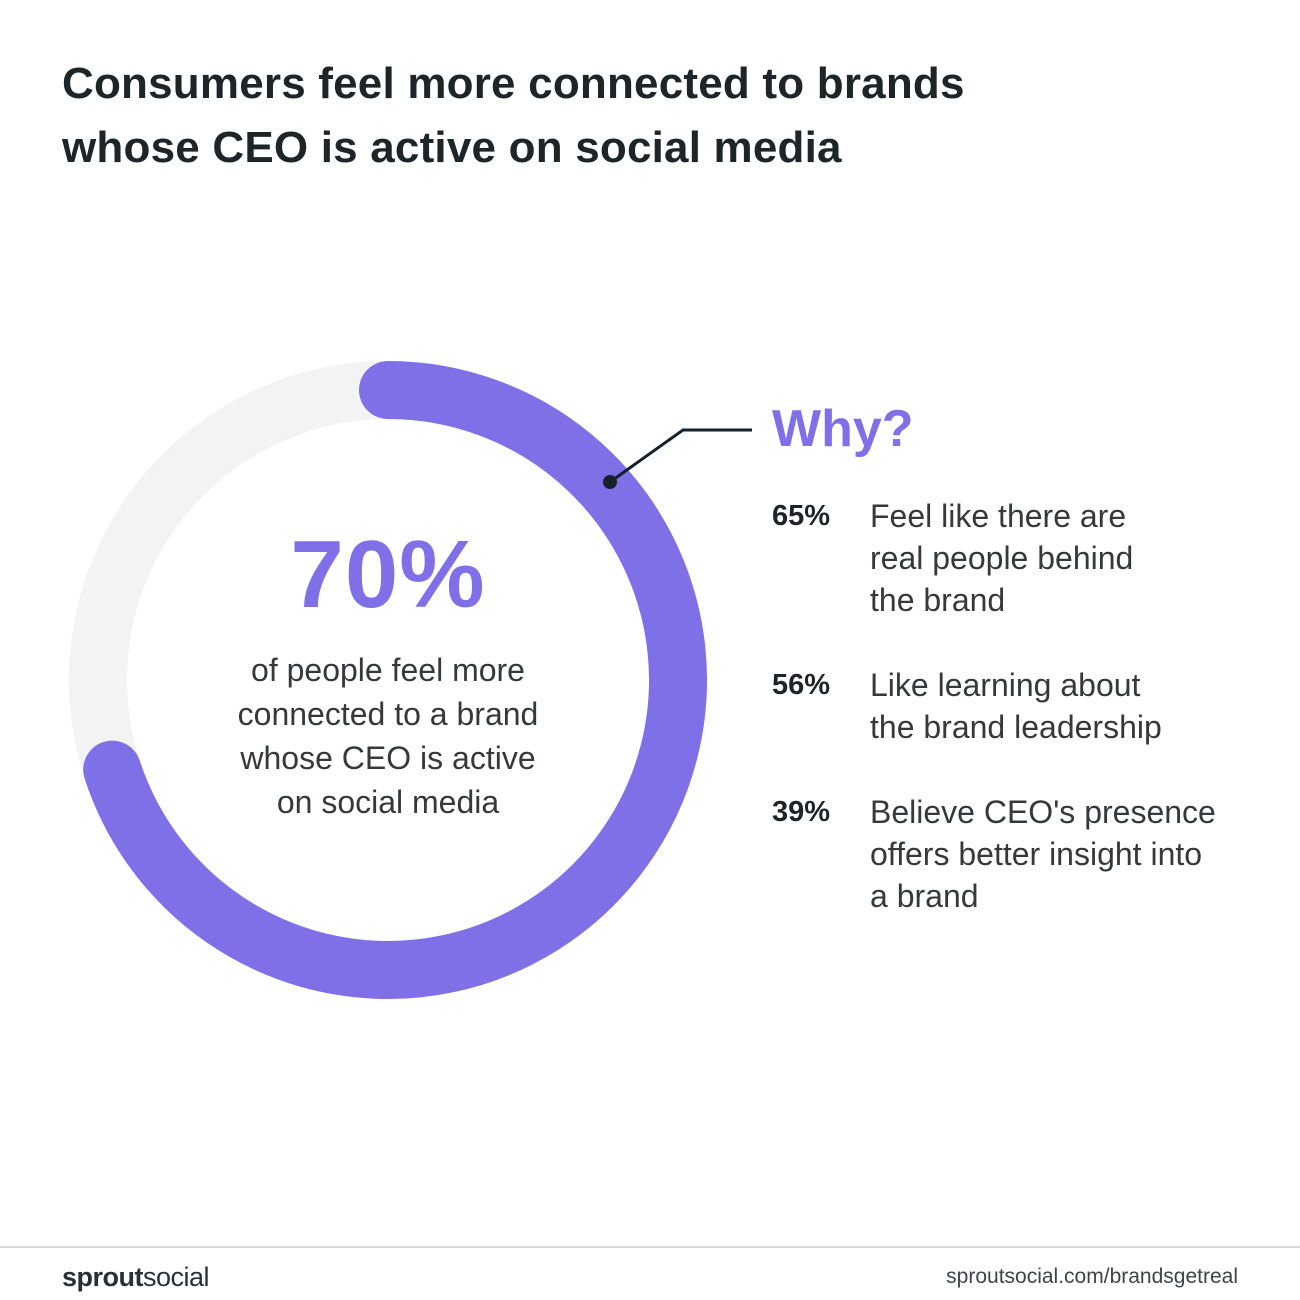 Image resolution: width=1300 pixels, height=1300 pixels. I want to click on reason-line: a brand, so click(924, 896).